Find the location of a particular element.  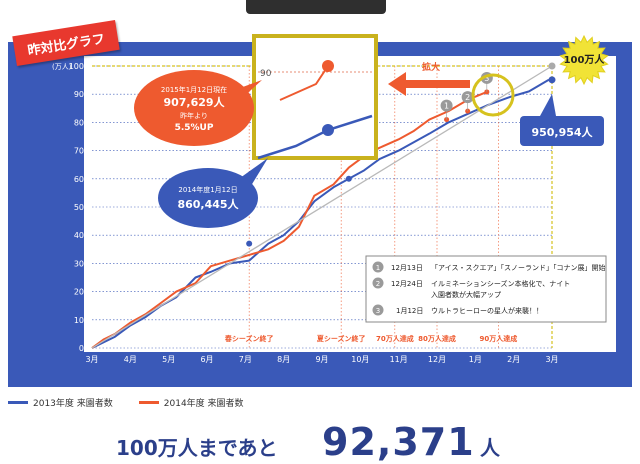

zoom-line-2014 is located at coordinates (304, 83).